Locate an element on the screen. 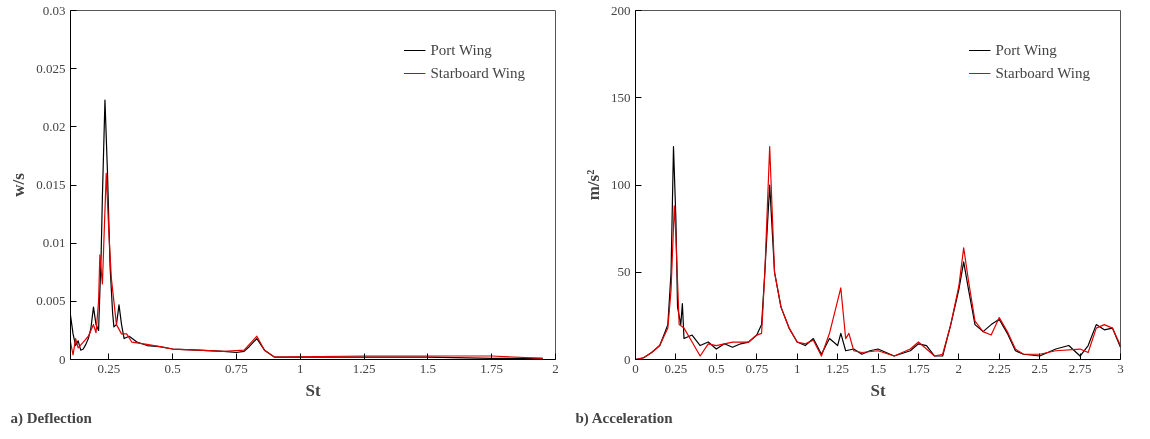 The height and width of the screenshot is (439, 1150). y-tick-label: 0.03 is located at coordinates (54, 10).